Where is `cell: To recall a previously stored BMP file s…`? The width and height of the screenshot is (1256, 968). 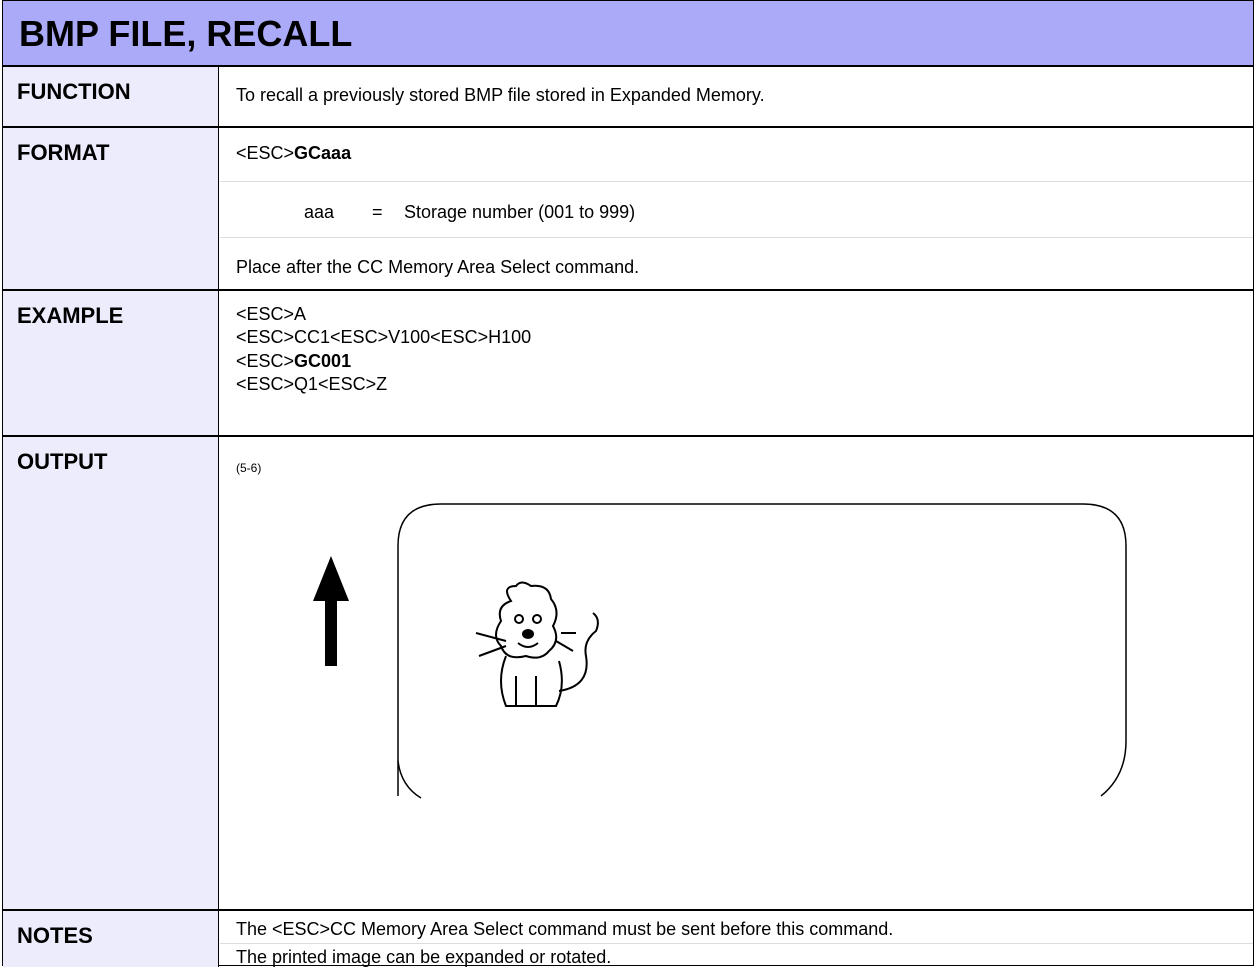 cell: To recall a previously stored BMP file s… is located at coordinates (736, 96).